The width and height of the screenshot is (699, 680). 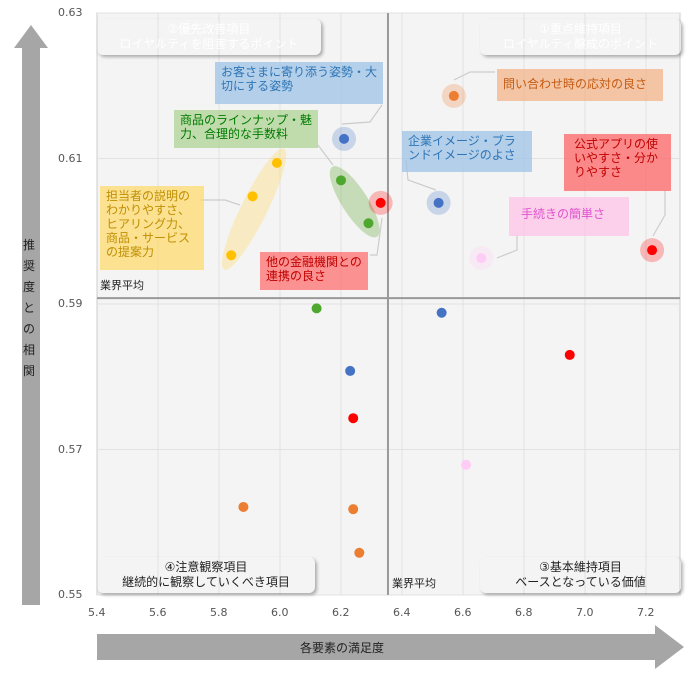 What do you see at coordinates (646, 612) in the screenshot?
I see `x-tick-label: 7.2` at bounding box center [646, 612].